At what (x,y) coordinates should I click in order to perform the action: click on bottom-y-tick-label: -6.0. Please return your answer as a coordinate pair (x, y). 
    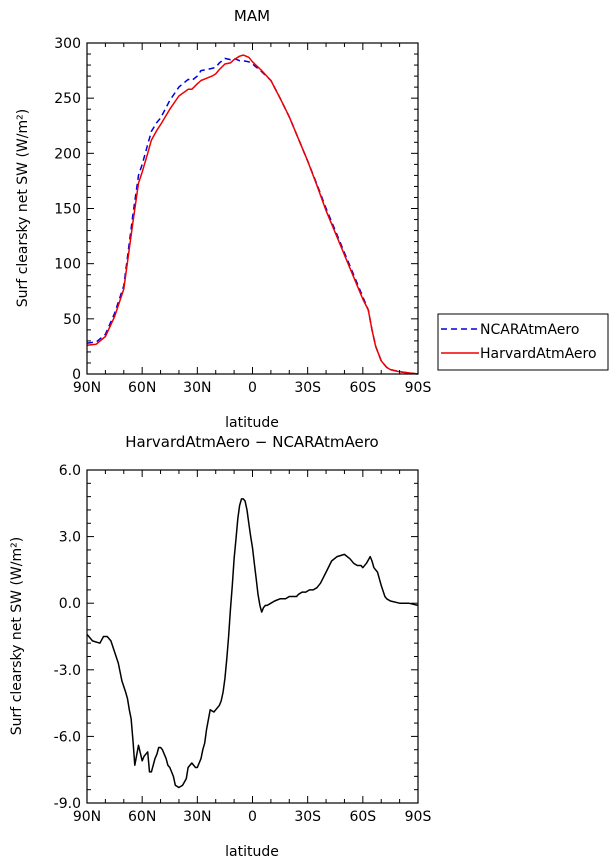
    Looking at the image, I should click on (67, 737).